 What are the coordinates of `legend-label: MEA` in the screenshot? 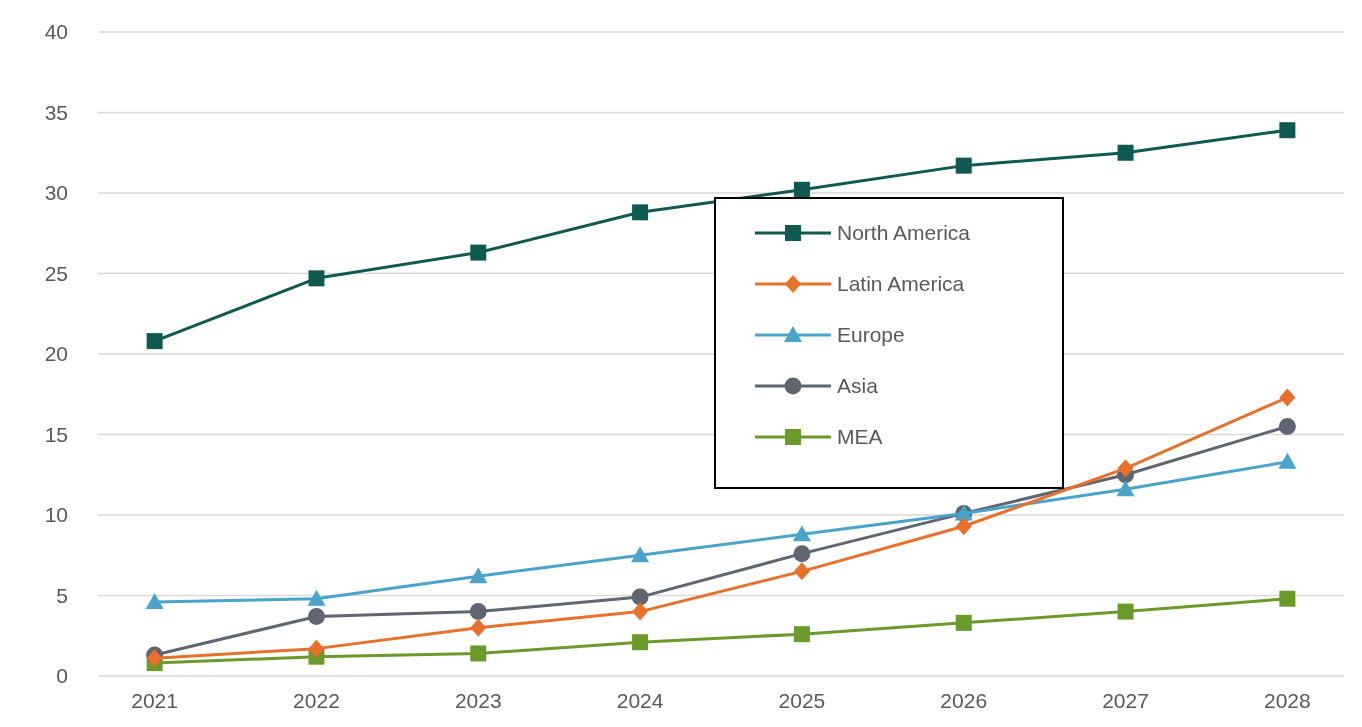 It's located at (860, 437).